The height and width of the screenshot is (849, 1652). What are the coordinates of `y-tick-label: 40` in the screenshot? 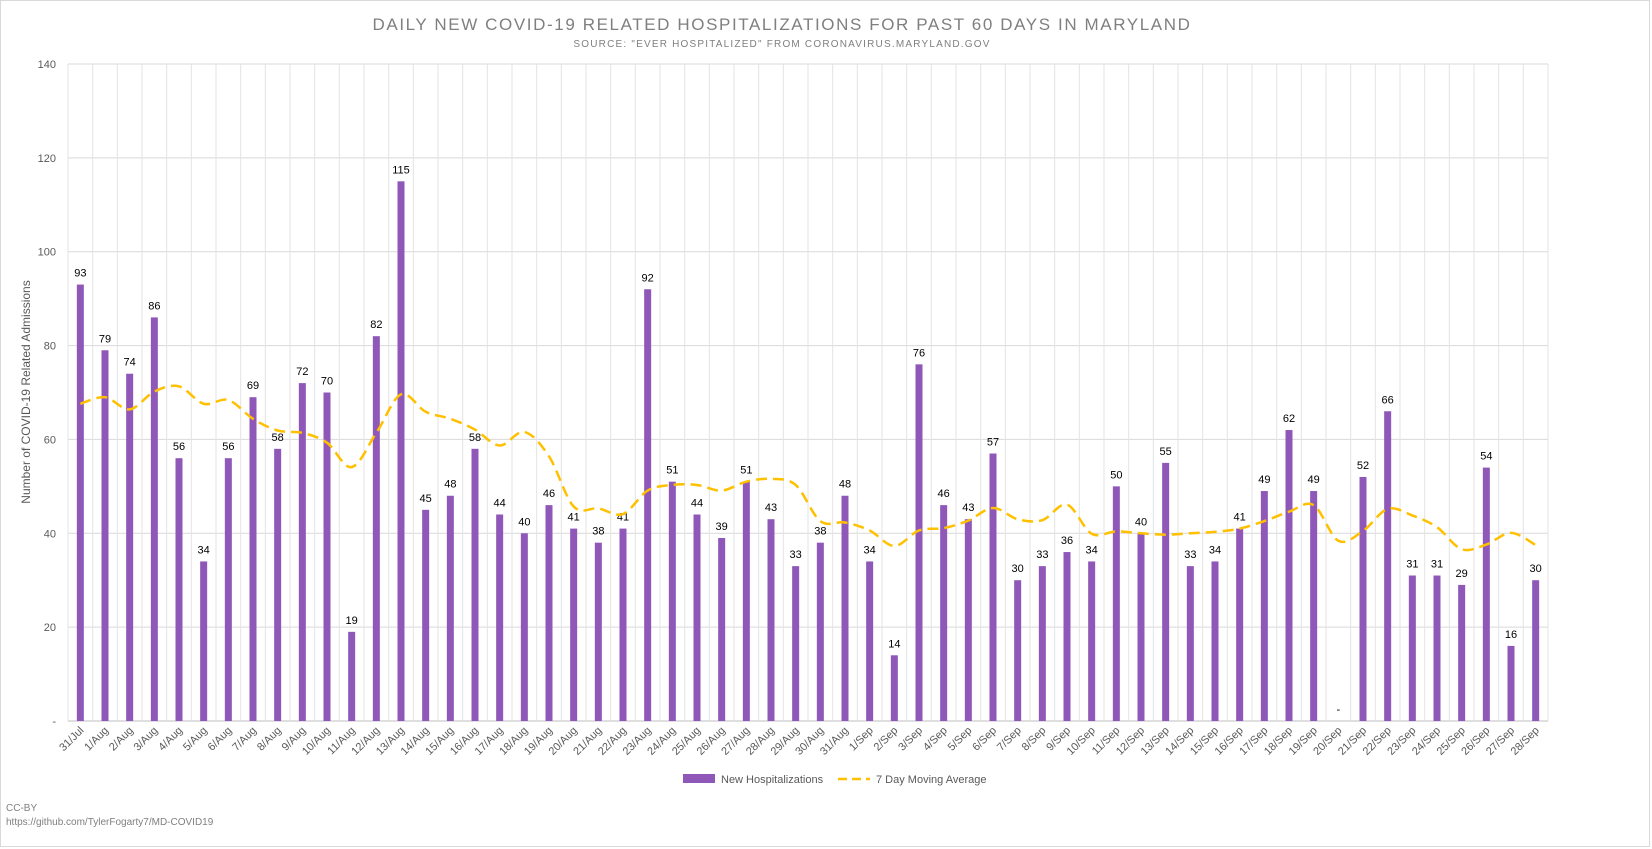 It's located at (50, 534).